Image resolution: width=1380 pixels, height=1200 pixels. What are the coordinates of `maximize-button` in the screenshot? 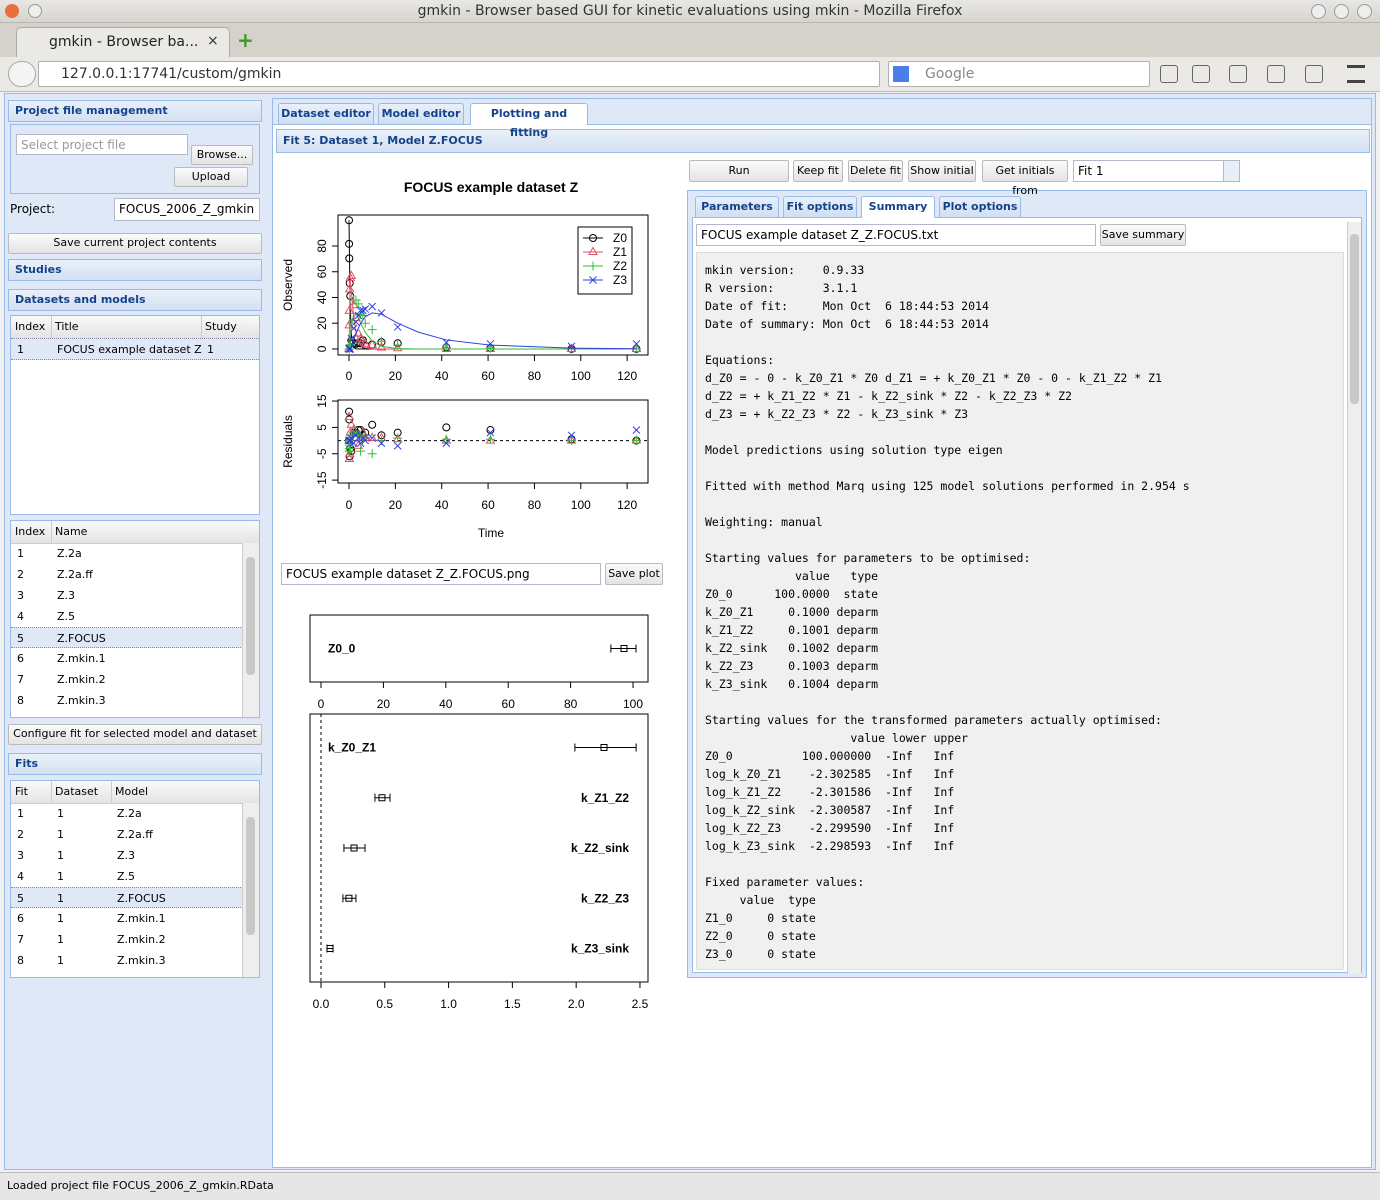 It's located at (1341, 11).